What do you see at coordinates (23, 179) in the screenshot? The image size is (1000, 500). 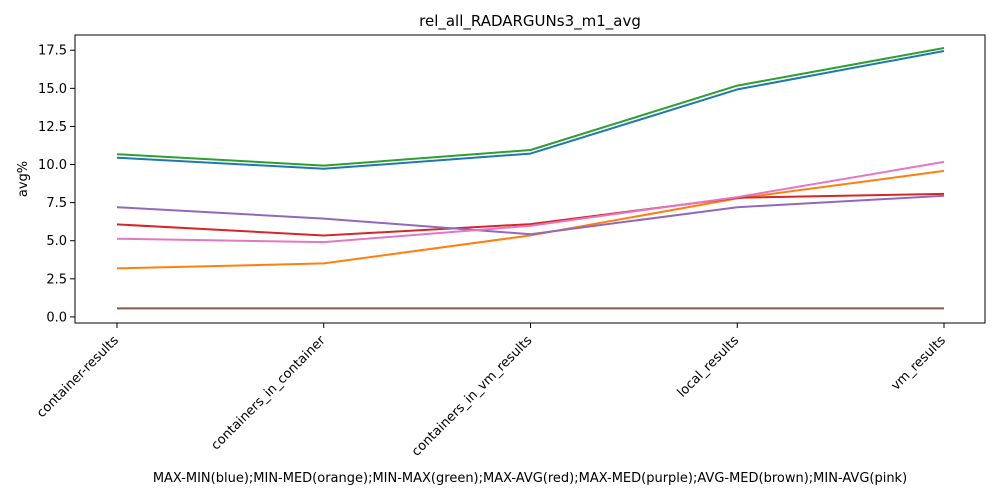 I see `y-axis-title: avg%` at bounding box center [23, 179].